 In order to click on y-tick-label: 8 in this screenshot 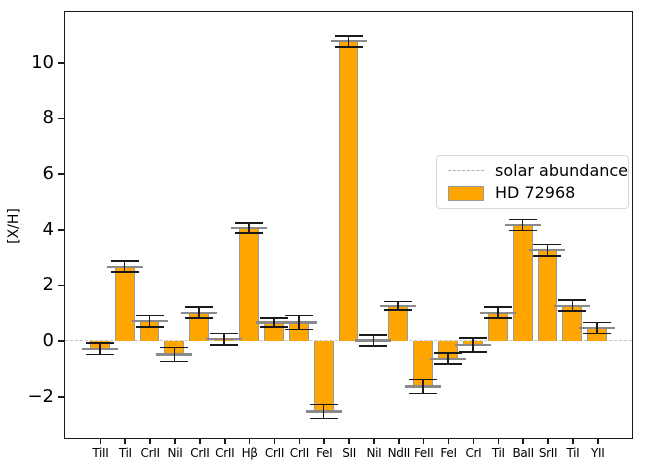, I will do `click(48, 118)`.